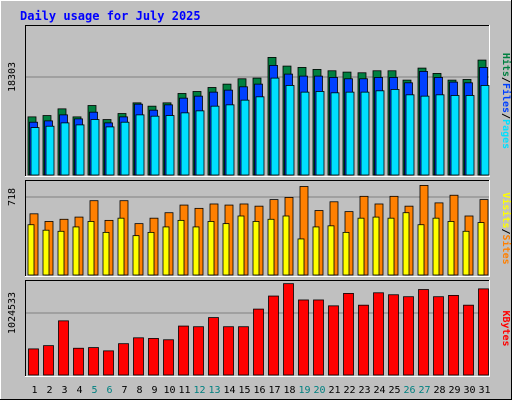 This screenshot has width=512, height=400. I want to click on x-tick-label: 21, so click(334, 390).